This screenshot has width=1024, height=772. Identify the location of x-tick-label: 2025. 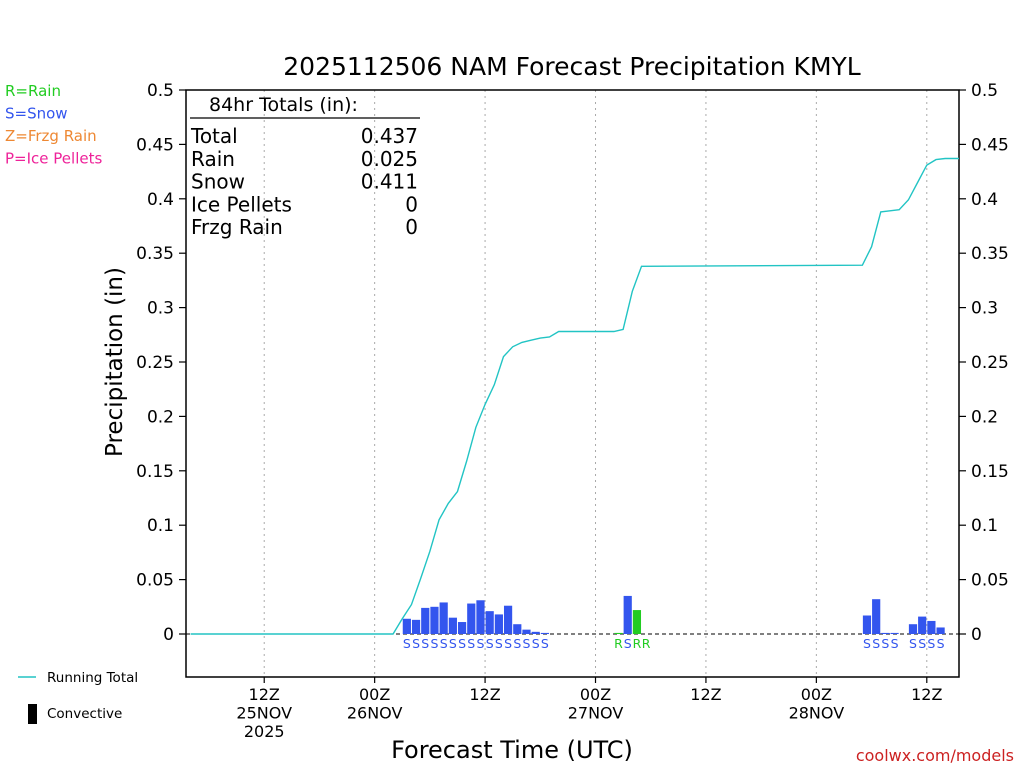
(264, 731).